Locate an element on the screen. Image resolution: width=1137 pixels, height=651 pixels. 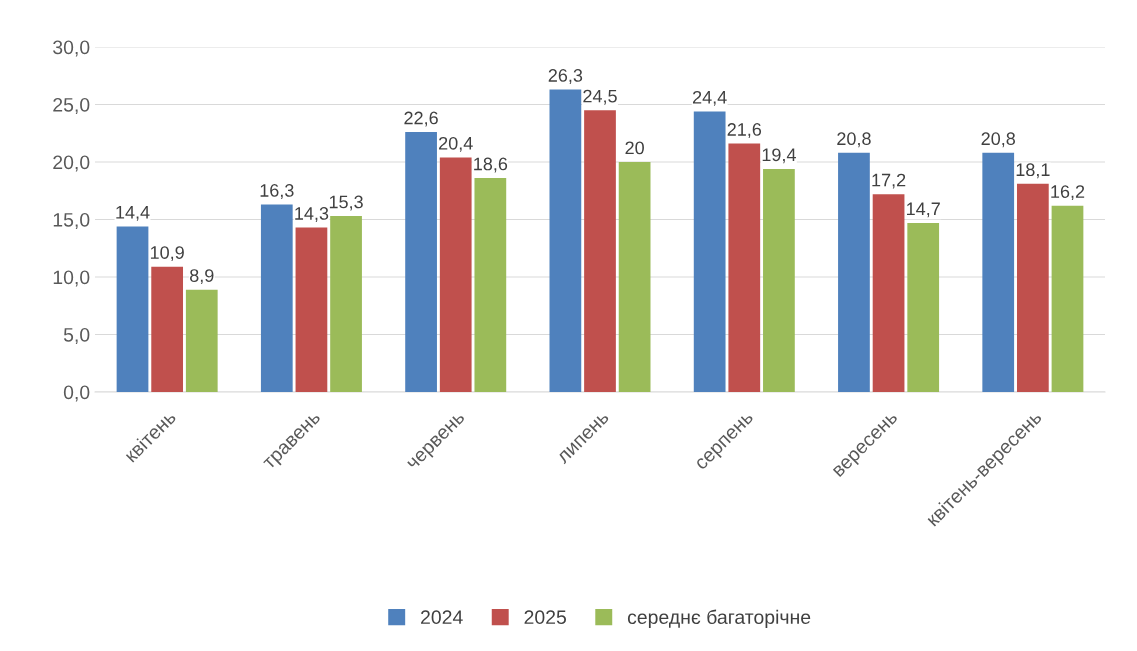
data-label: 20,4 is located at coordinates (456, 144).